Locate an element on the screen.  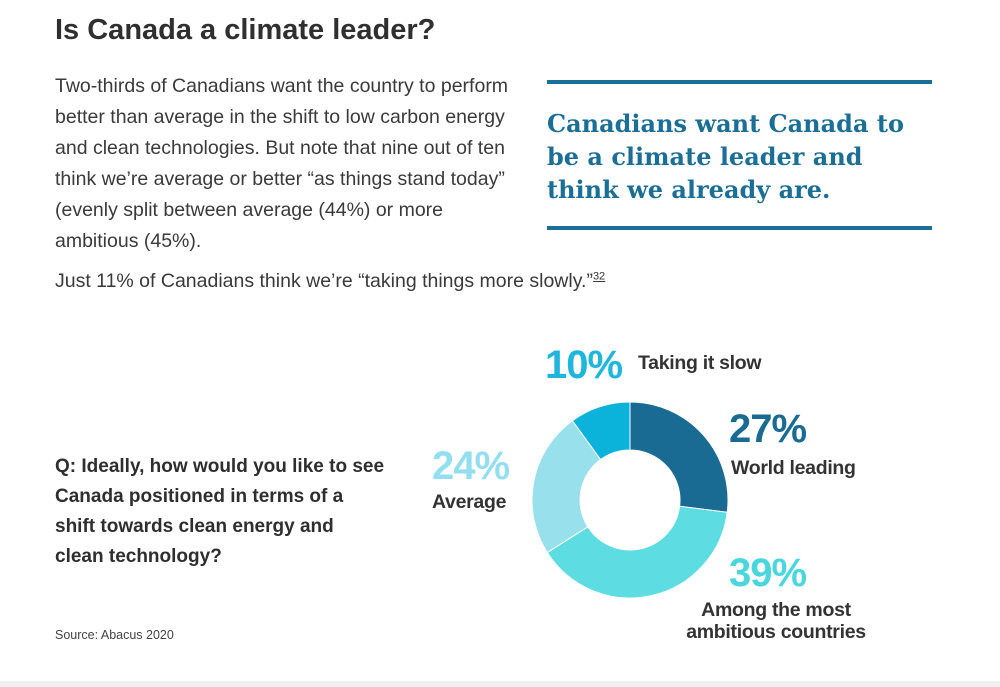
pull-quote-bottom-rule is located at coordinates (739, 228).